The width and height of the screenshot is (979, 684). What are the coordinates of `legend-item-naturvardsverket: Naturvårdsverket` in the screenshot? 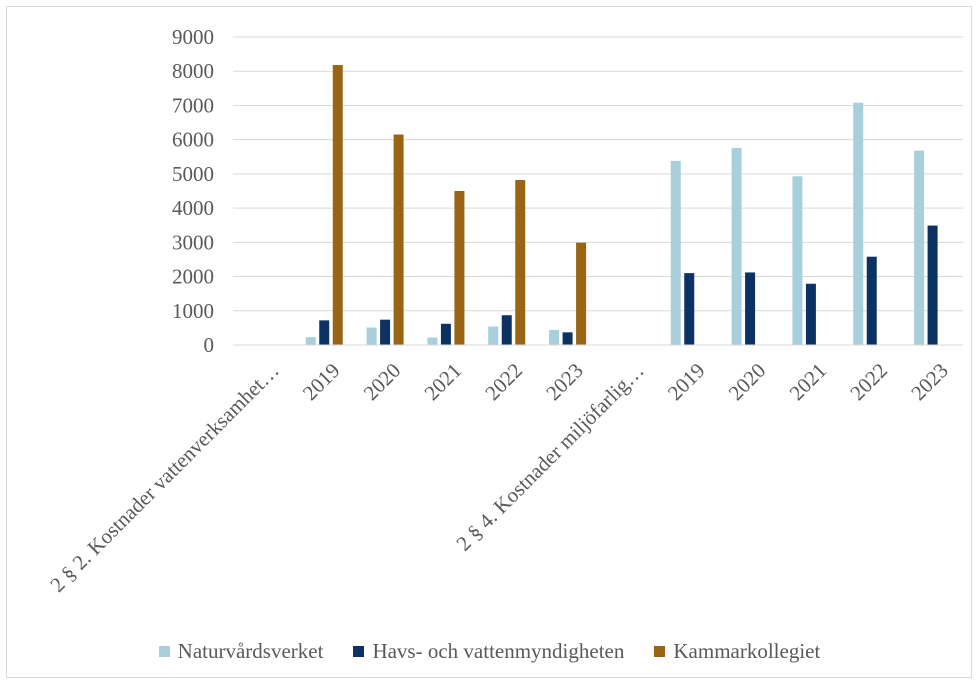 It's located at (241, 651).